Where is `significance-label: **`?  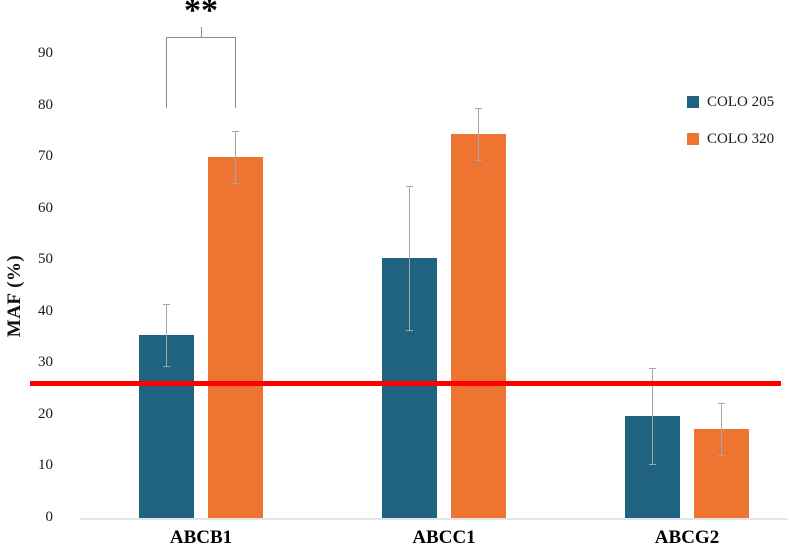 significance-label: ** is located at coordinates (201, 14).